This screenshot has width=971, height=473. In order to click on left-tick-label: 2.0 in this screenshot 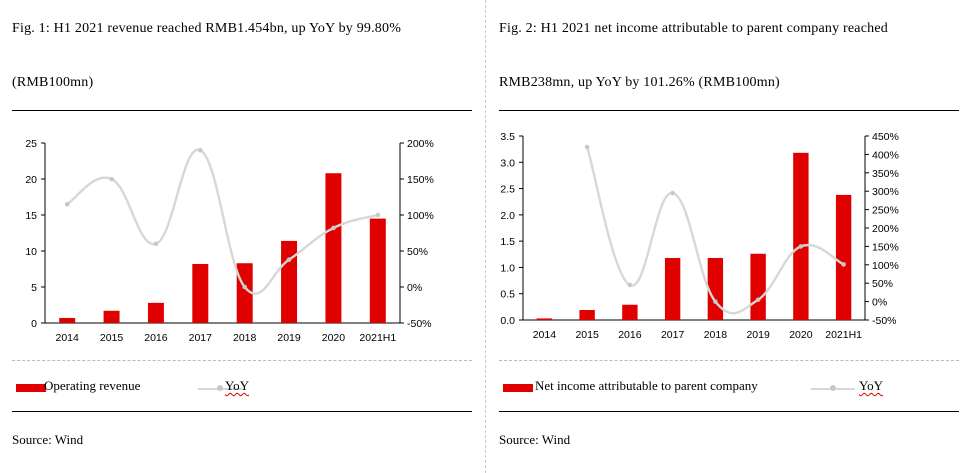, I will do `click(507, 216)`.